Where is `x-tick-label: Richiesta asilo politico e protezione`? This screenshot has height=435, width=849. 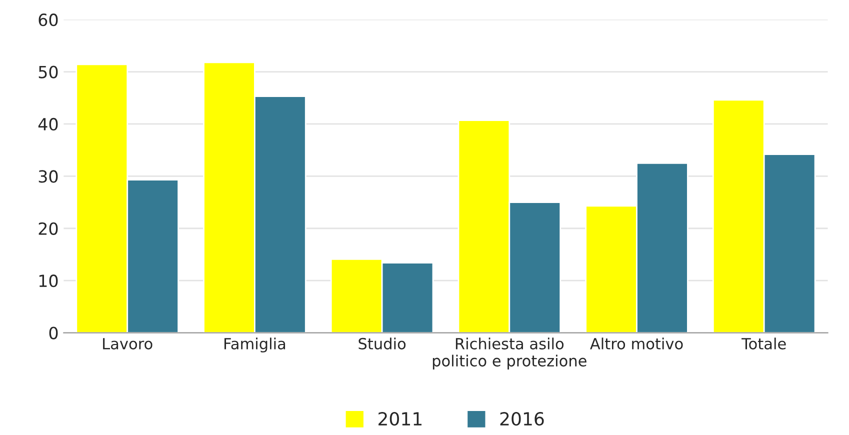
x-tick-label: Richiesta asilo politico e protezione is located at coordinates (509, 354).